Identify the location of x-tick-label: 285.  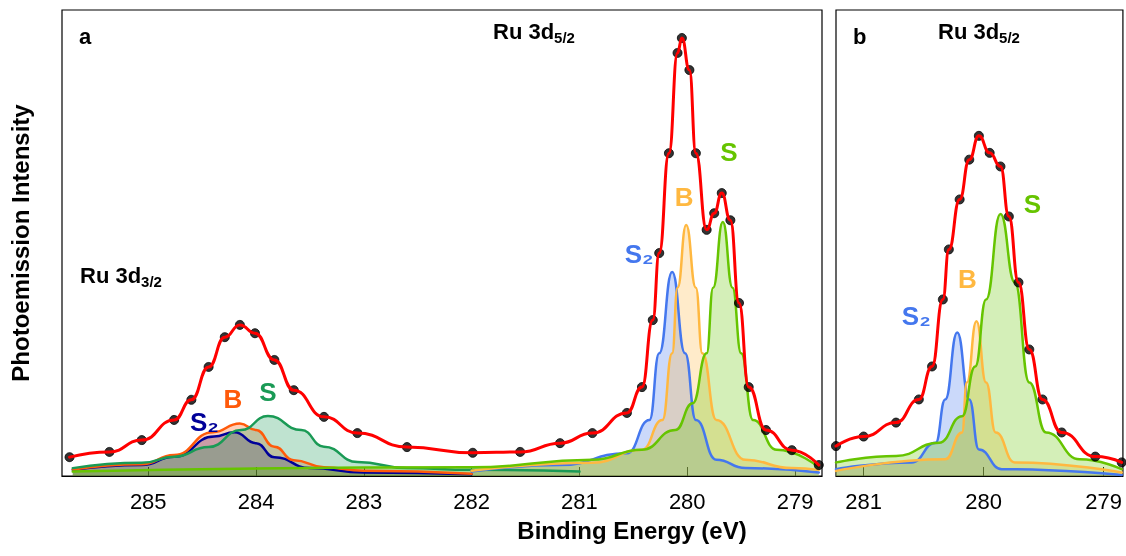
(148, 501).